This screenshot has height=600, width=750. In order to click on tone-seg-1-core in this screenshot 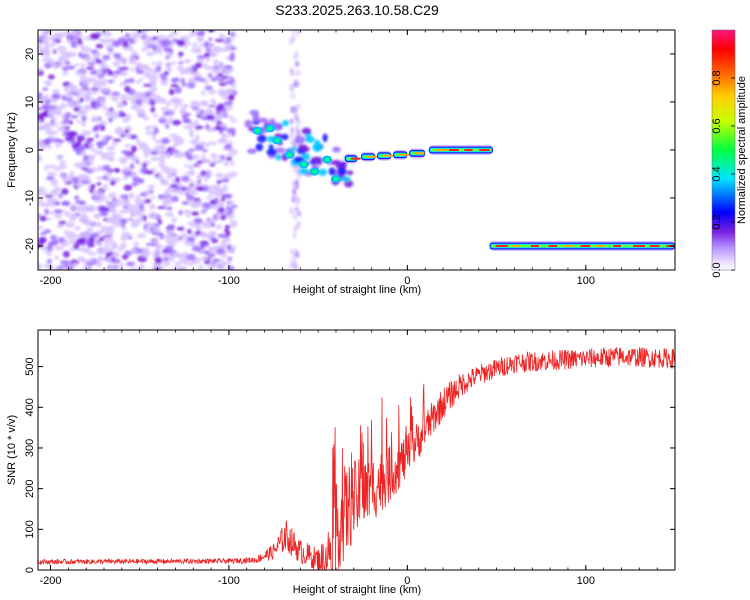, I will do `click(372, 156)`.